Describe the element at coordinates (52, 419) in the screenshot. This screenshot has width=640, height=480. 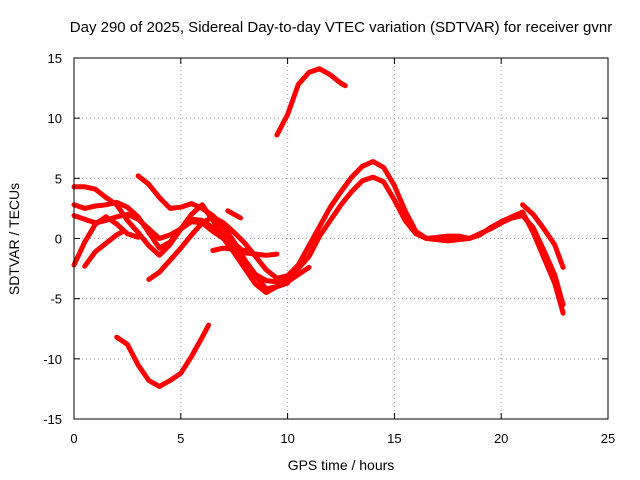
I see `y-tick-label: -15` at that location.